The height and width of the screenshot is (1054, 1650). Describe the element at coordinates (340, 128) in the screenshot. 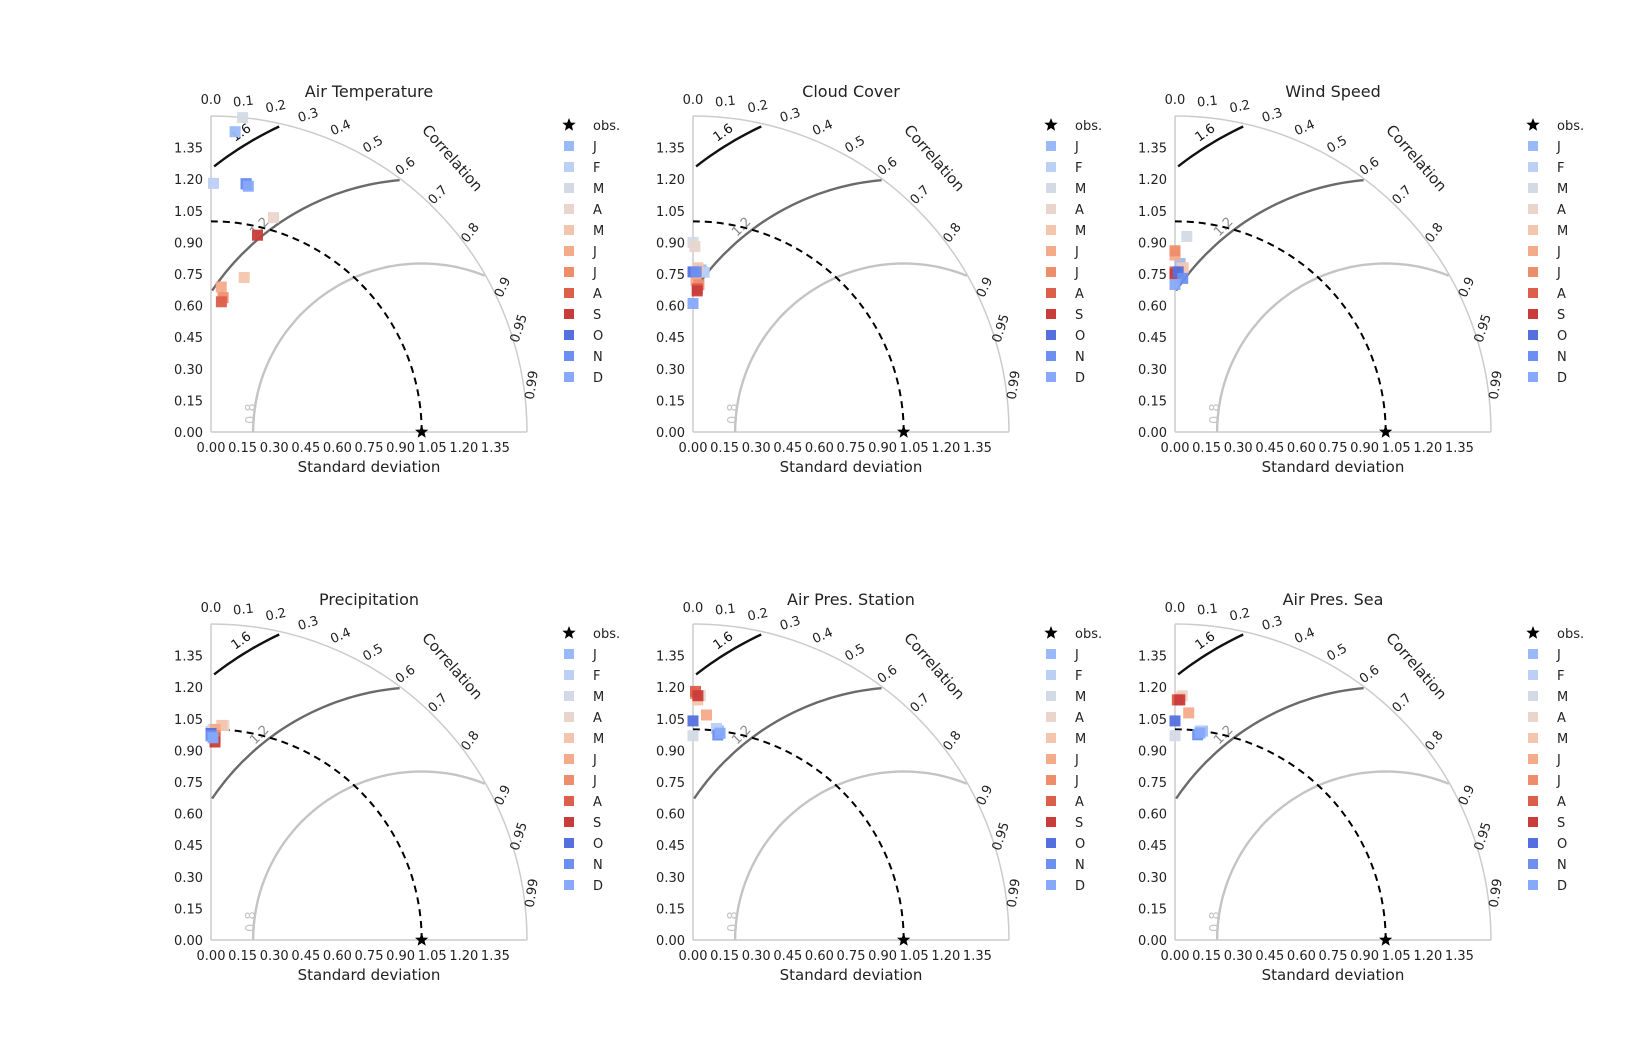

I see `correlation-tick-label: 0.4` at that location.